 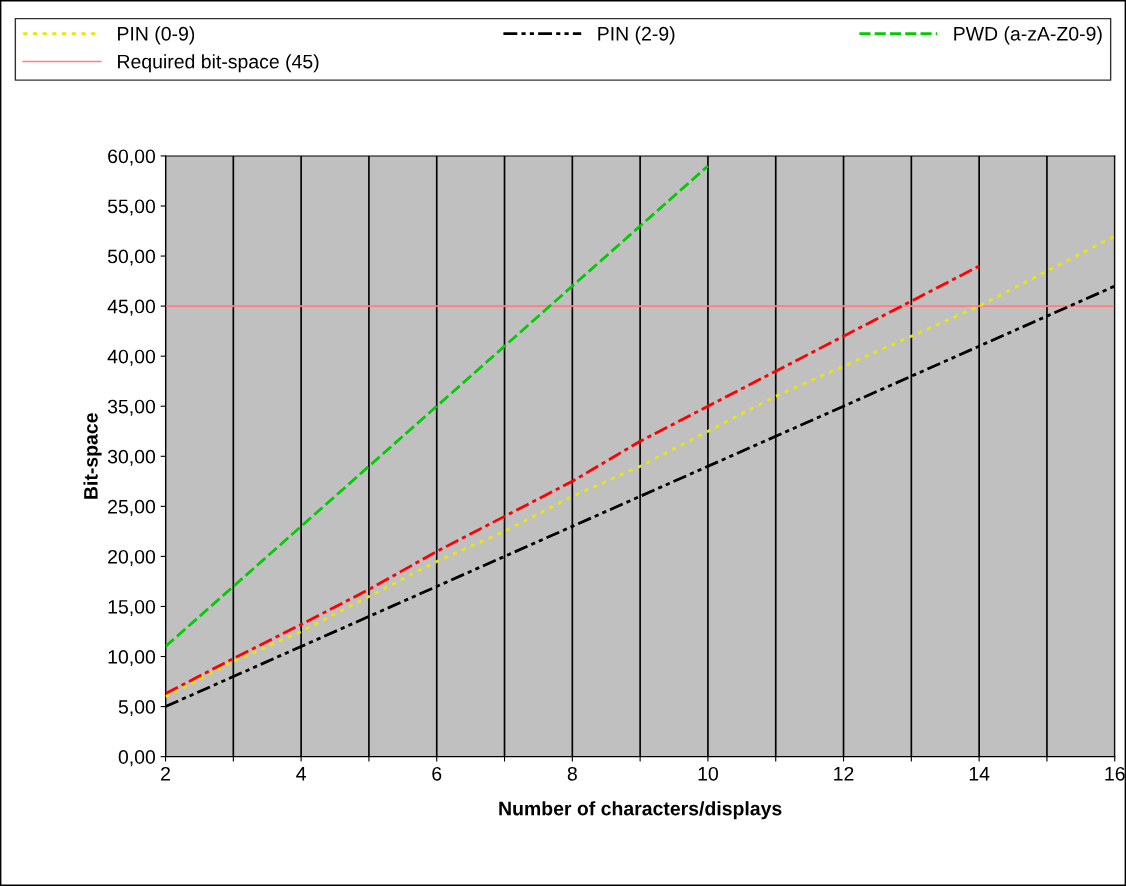 What do you see at coordinates (137, 758) in the screenshot?
I see `y-tick-label: 0,00` at bounding box center [137, 758].